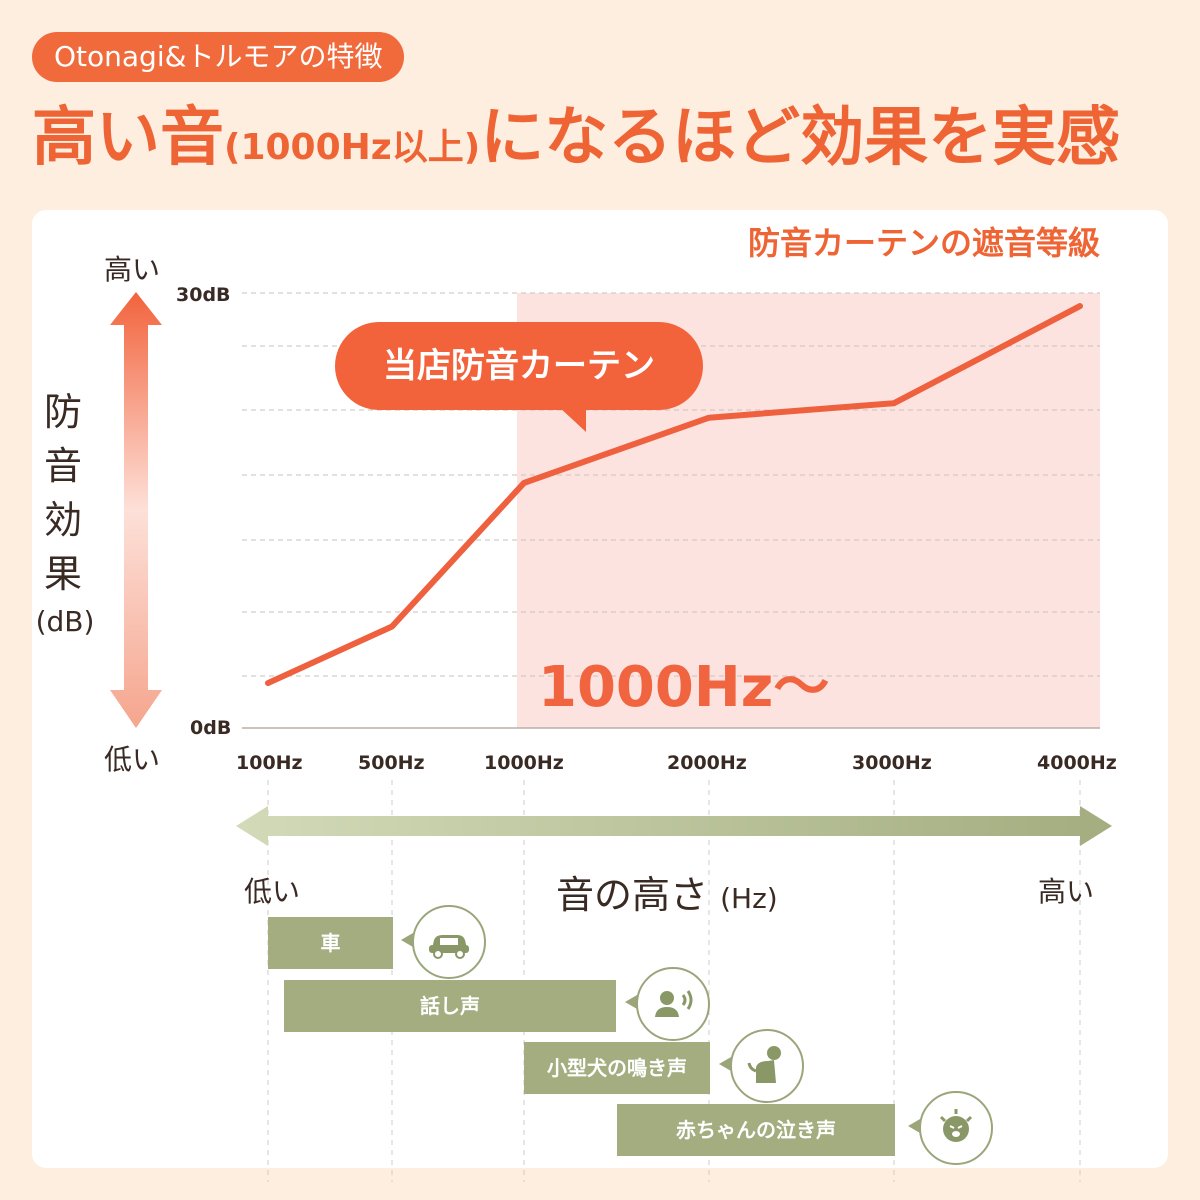 The image size is (1200, 1200). Describe the element at coordinates (673, 1004) in the screenshot. I see `speaking-person-icon` at that location.